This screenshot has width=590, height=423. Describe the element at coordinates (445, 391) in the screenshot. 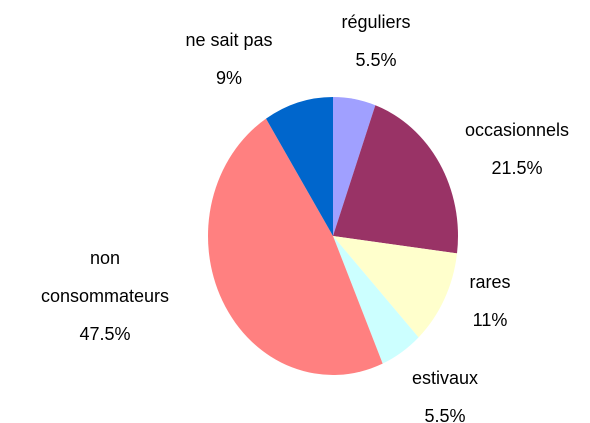

I see `slice-label: estivaux 5.5%` at that location.